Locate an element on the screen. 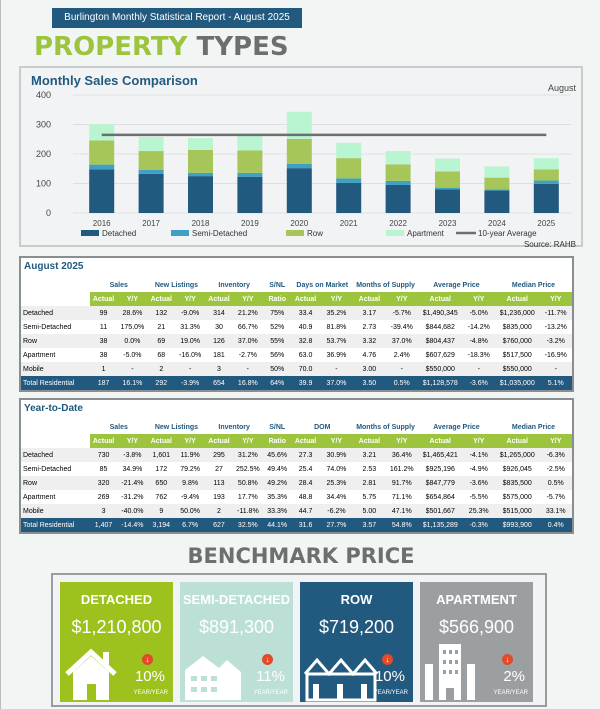 The image size is (600, 709). table-title: Year-to-Date is located at coordinates (53, 408).